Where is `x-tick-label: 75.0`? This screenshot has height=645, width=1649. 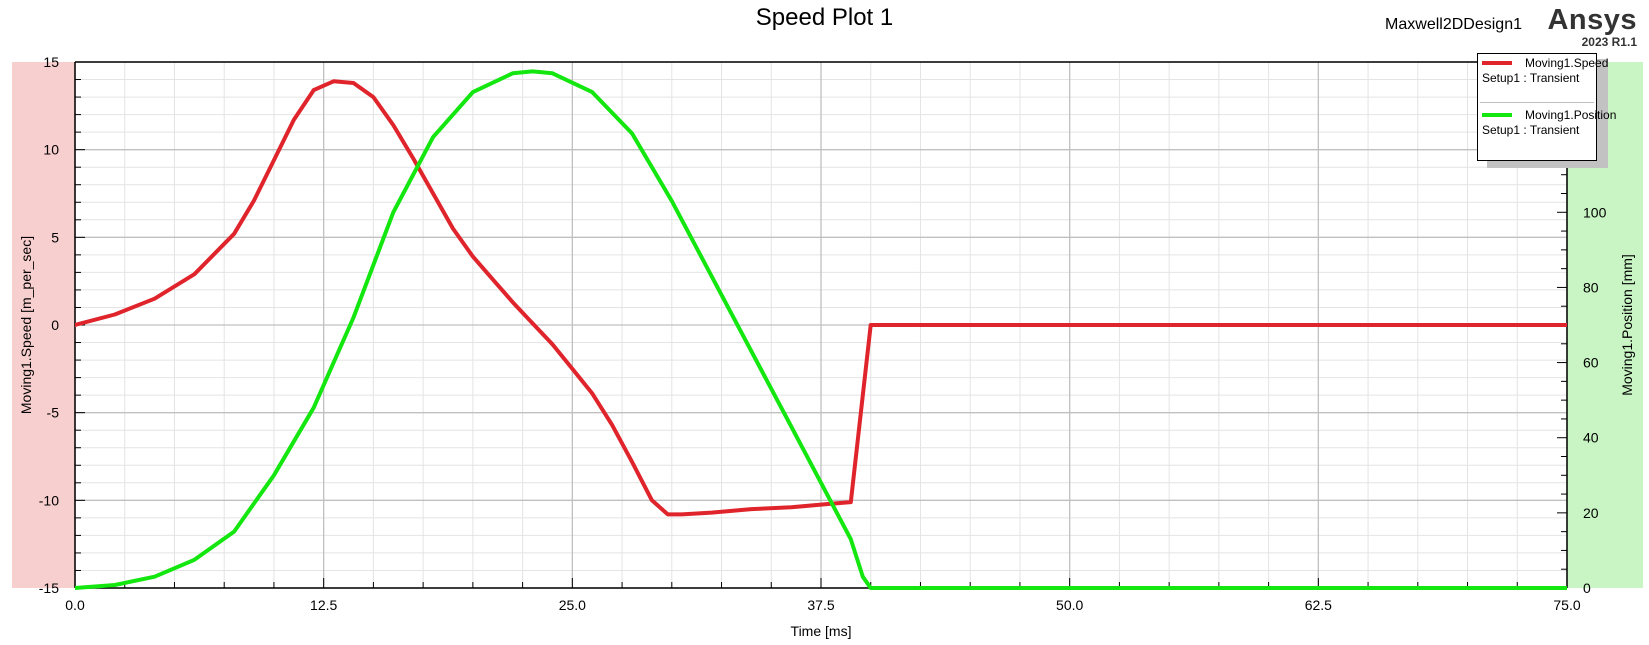
x-tick-label: 75.0 is located at coordinates (1566, 605).